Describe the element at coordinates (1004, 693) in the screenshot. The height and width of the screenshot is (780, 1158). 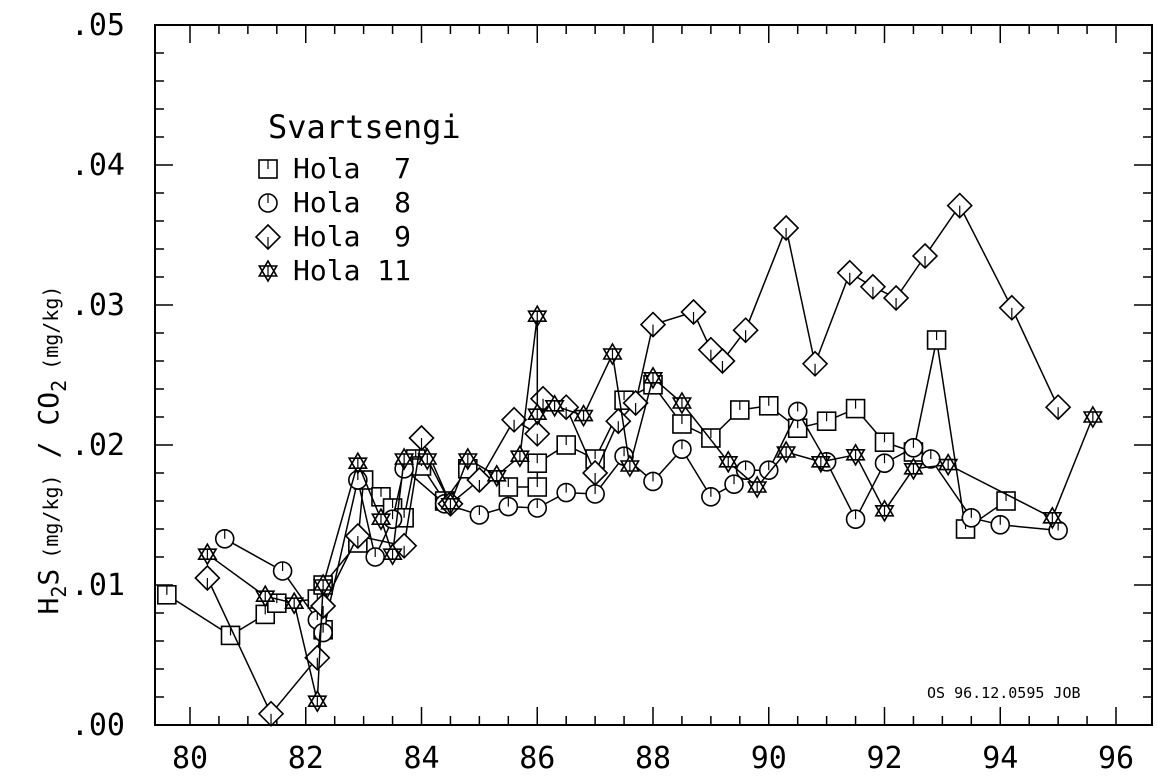
I see `annotation-stamp: OS 96.12.0595 JOB` at that location.